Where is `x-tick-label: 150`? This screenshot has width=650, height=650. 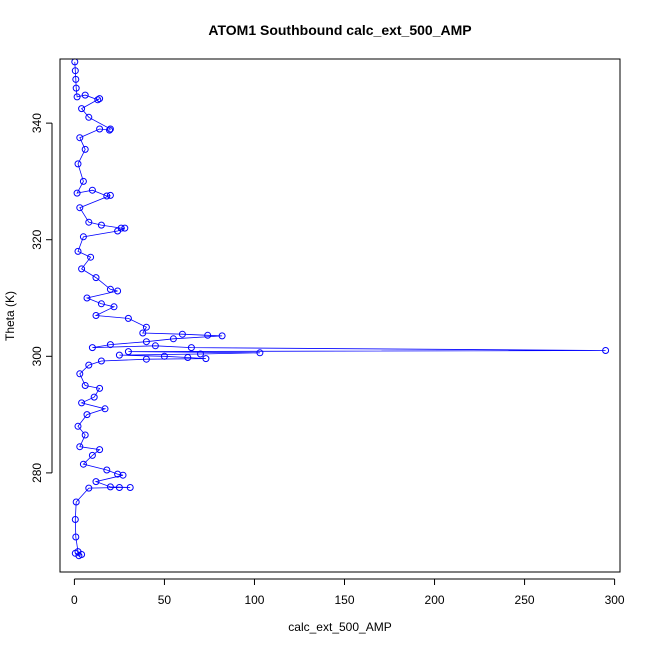 x-tick-label: 150 is located at coordinates (344, 600).